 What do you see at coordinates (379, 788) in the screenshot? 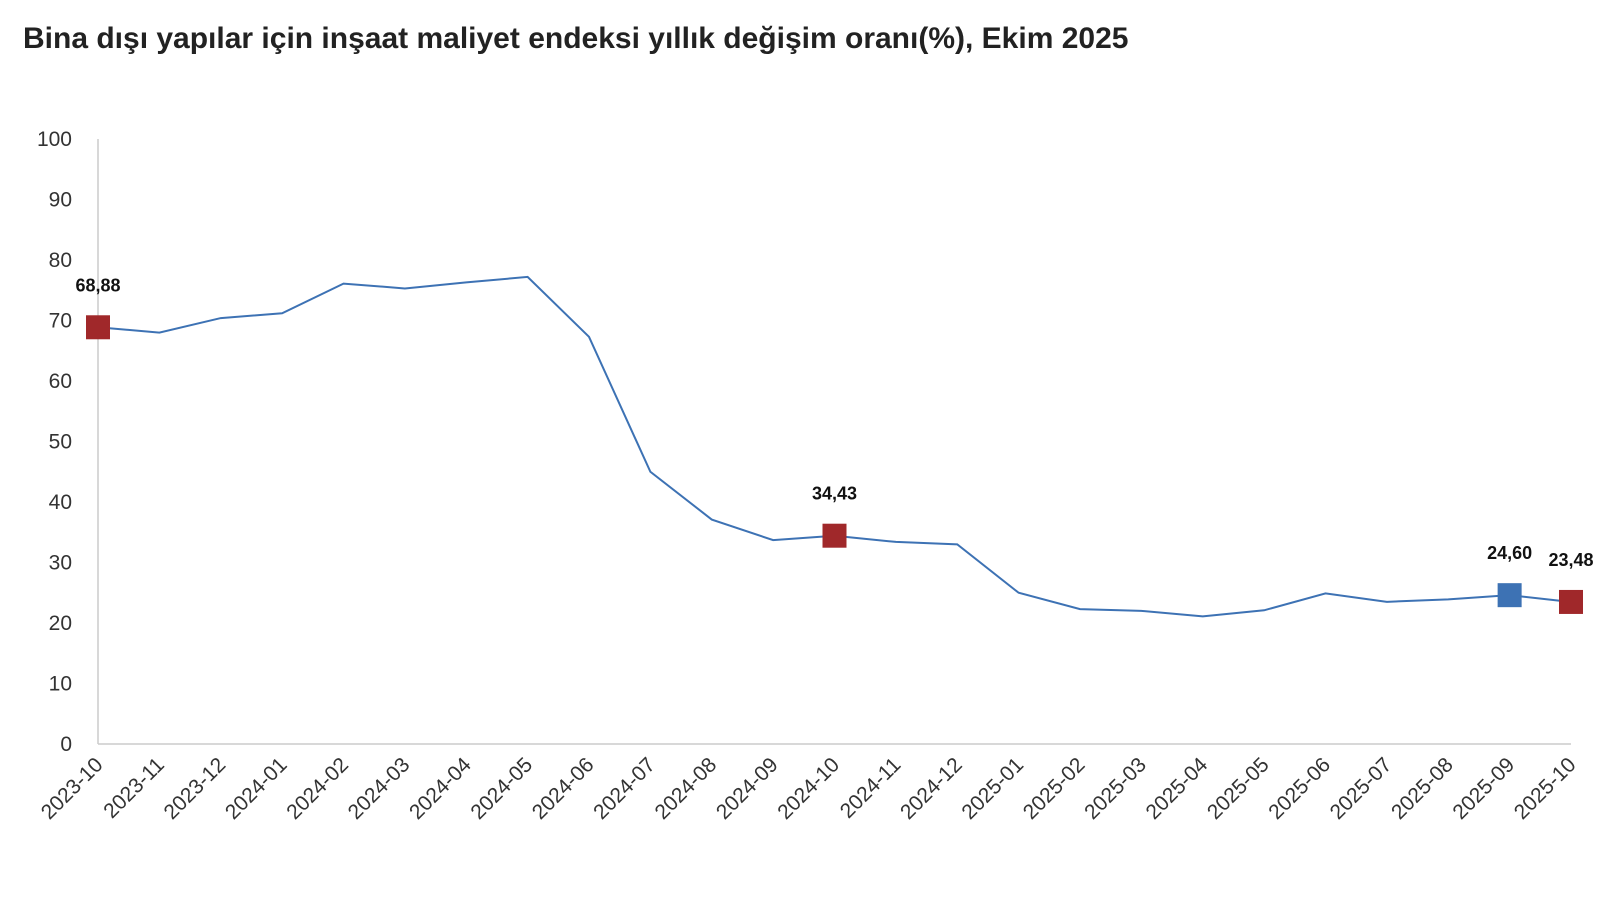
I see `x-tick-label: 2024-03` at bounding box center [379, 788].